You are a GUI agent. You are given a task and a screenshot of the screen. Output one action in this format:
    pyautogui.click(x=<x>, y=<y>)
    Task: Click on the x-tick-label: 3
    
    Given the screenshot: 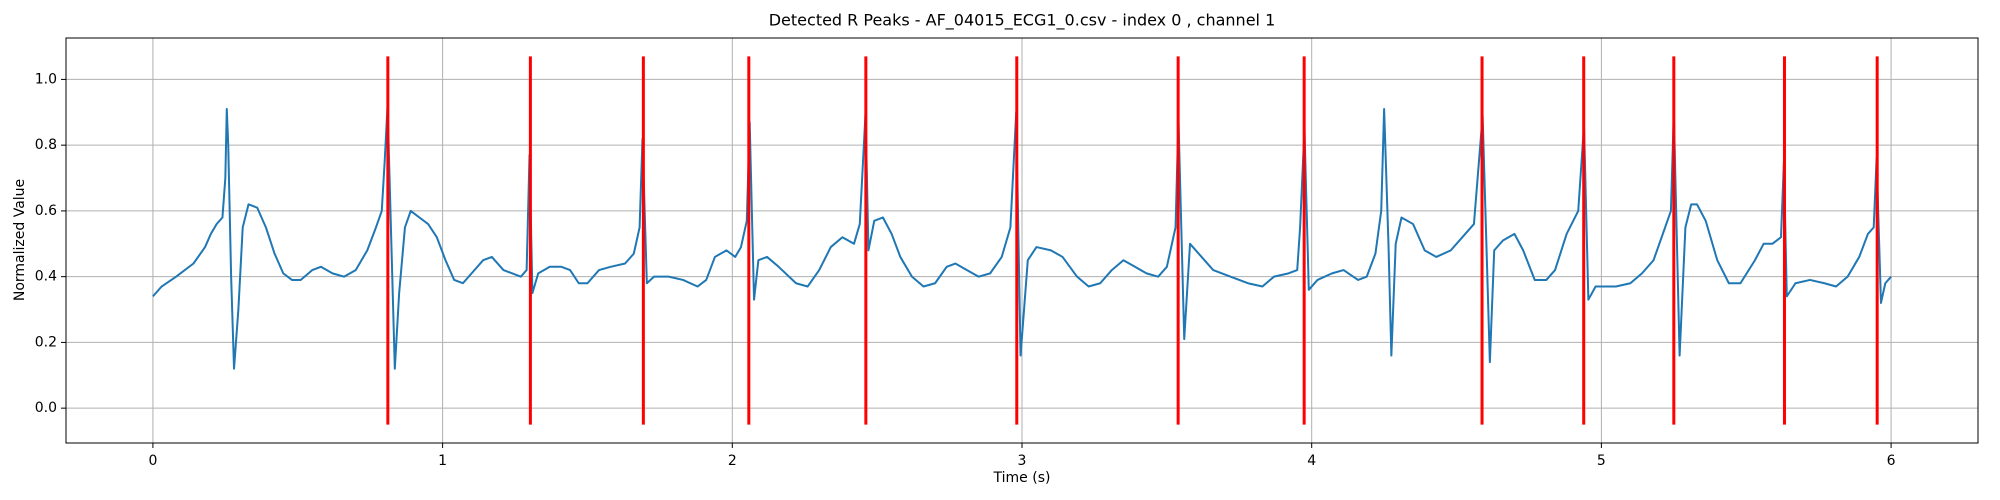 What is the action you would take?
    pyautogui.click(x=1022, y=461)
    